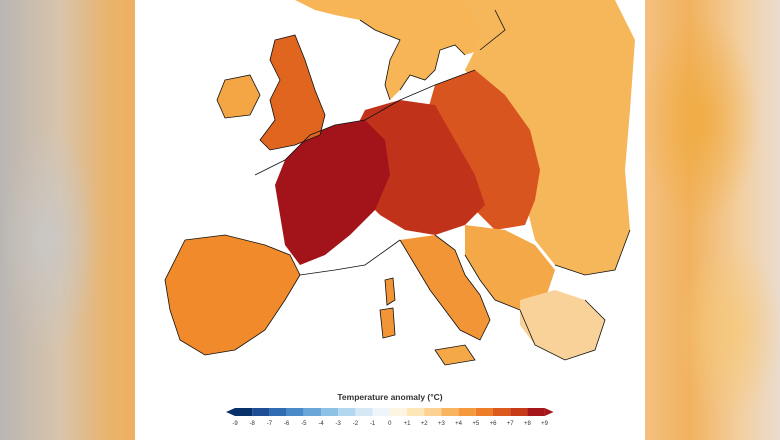  Describe the element at coordinates (390, 291) in the screenshot. I see `region-corsica` at that location.